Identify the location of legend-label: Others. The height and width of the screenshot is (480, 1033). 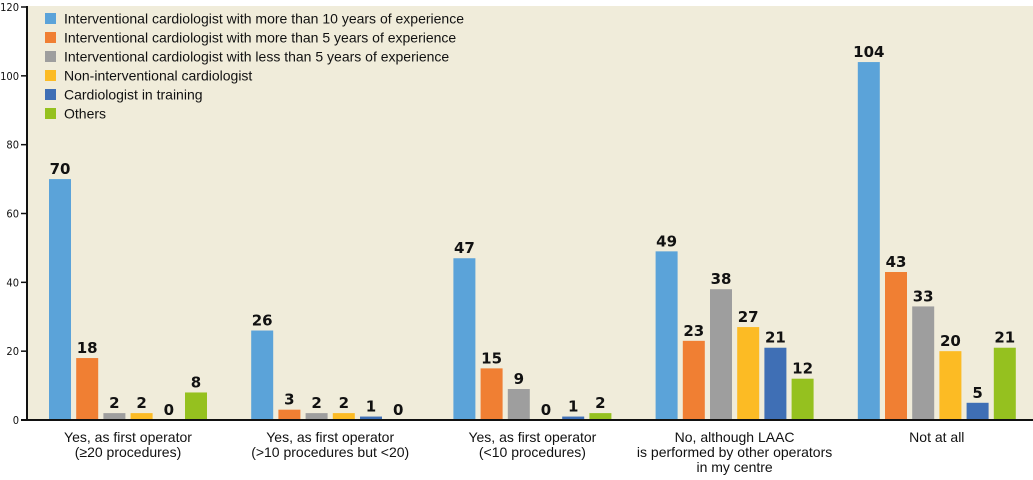
(85, 114).